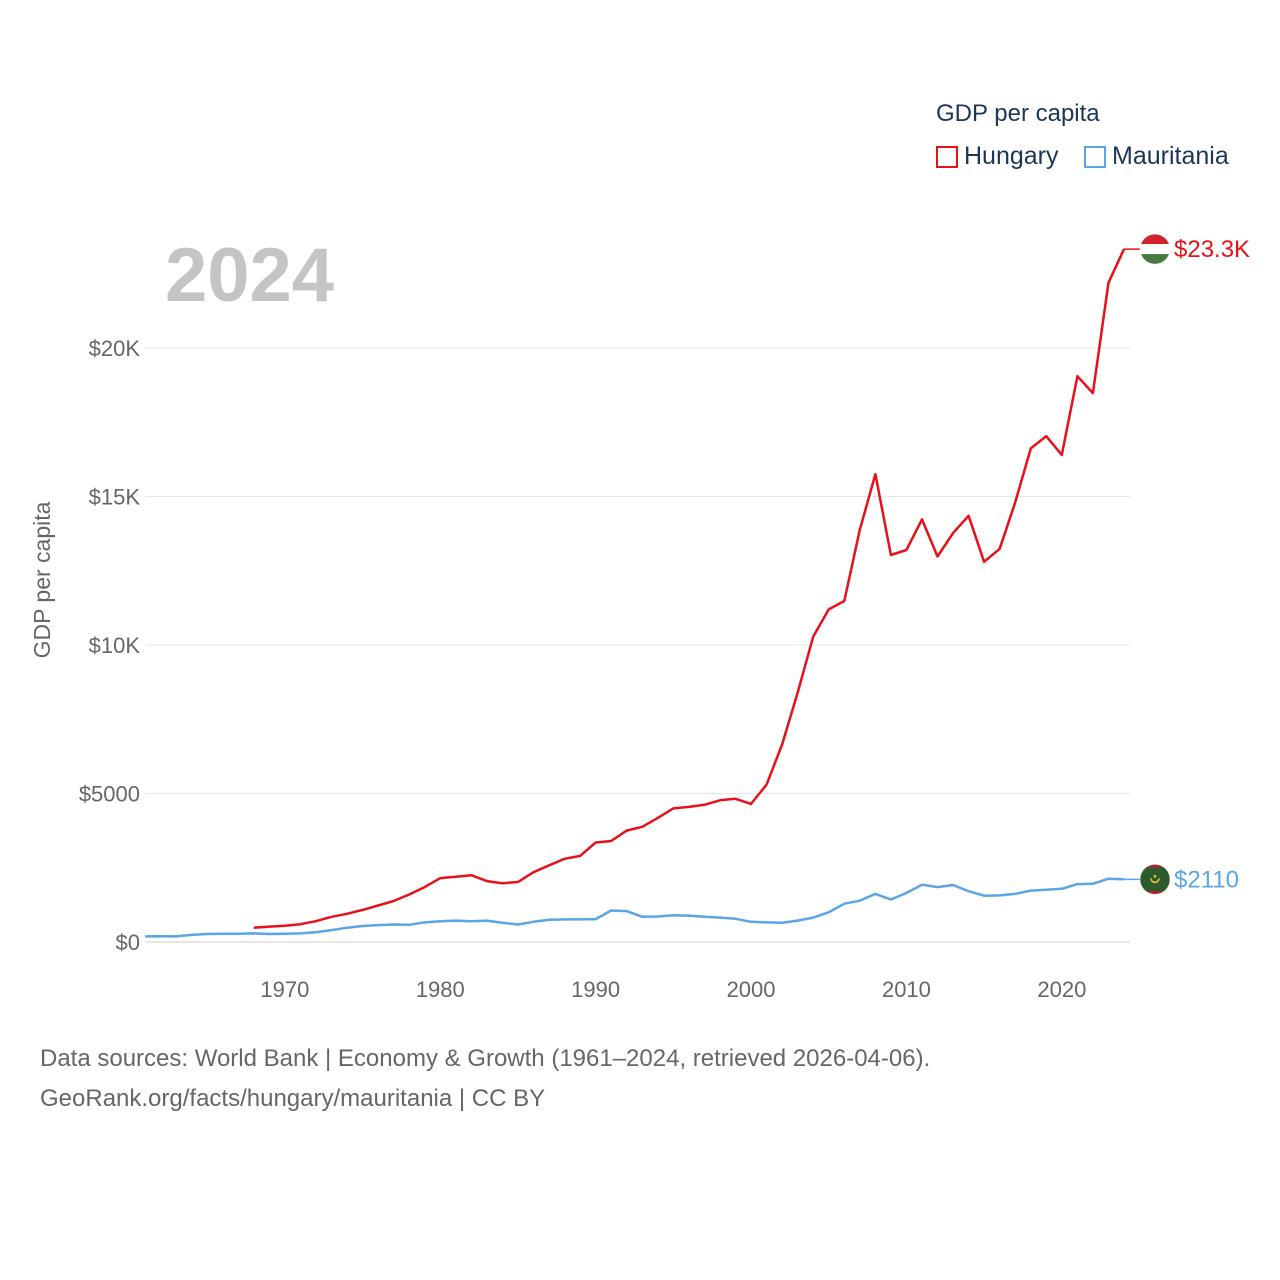 The image size is (1280, 1280). Describe the element at coordinates (115, 645) in the screenshot. I see `y-tick-label: $10K` at that location.